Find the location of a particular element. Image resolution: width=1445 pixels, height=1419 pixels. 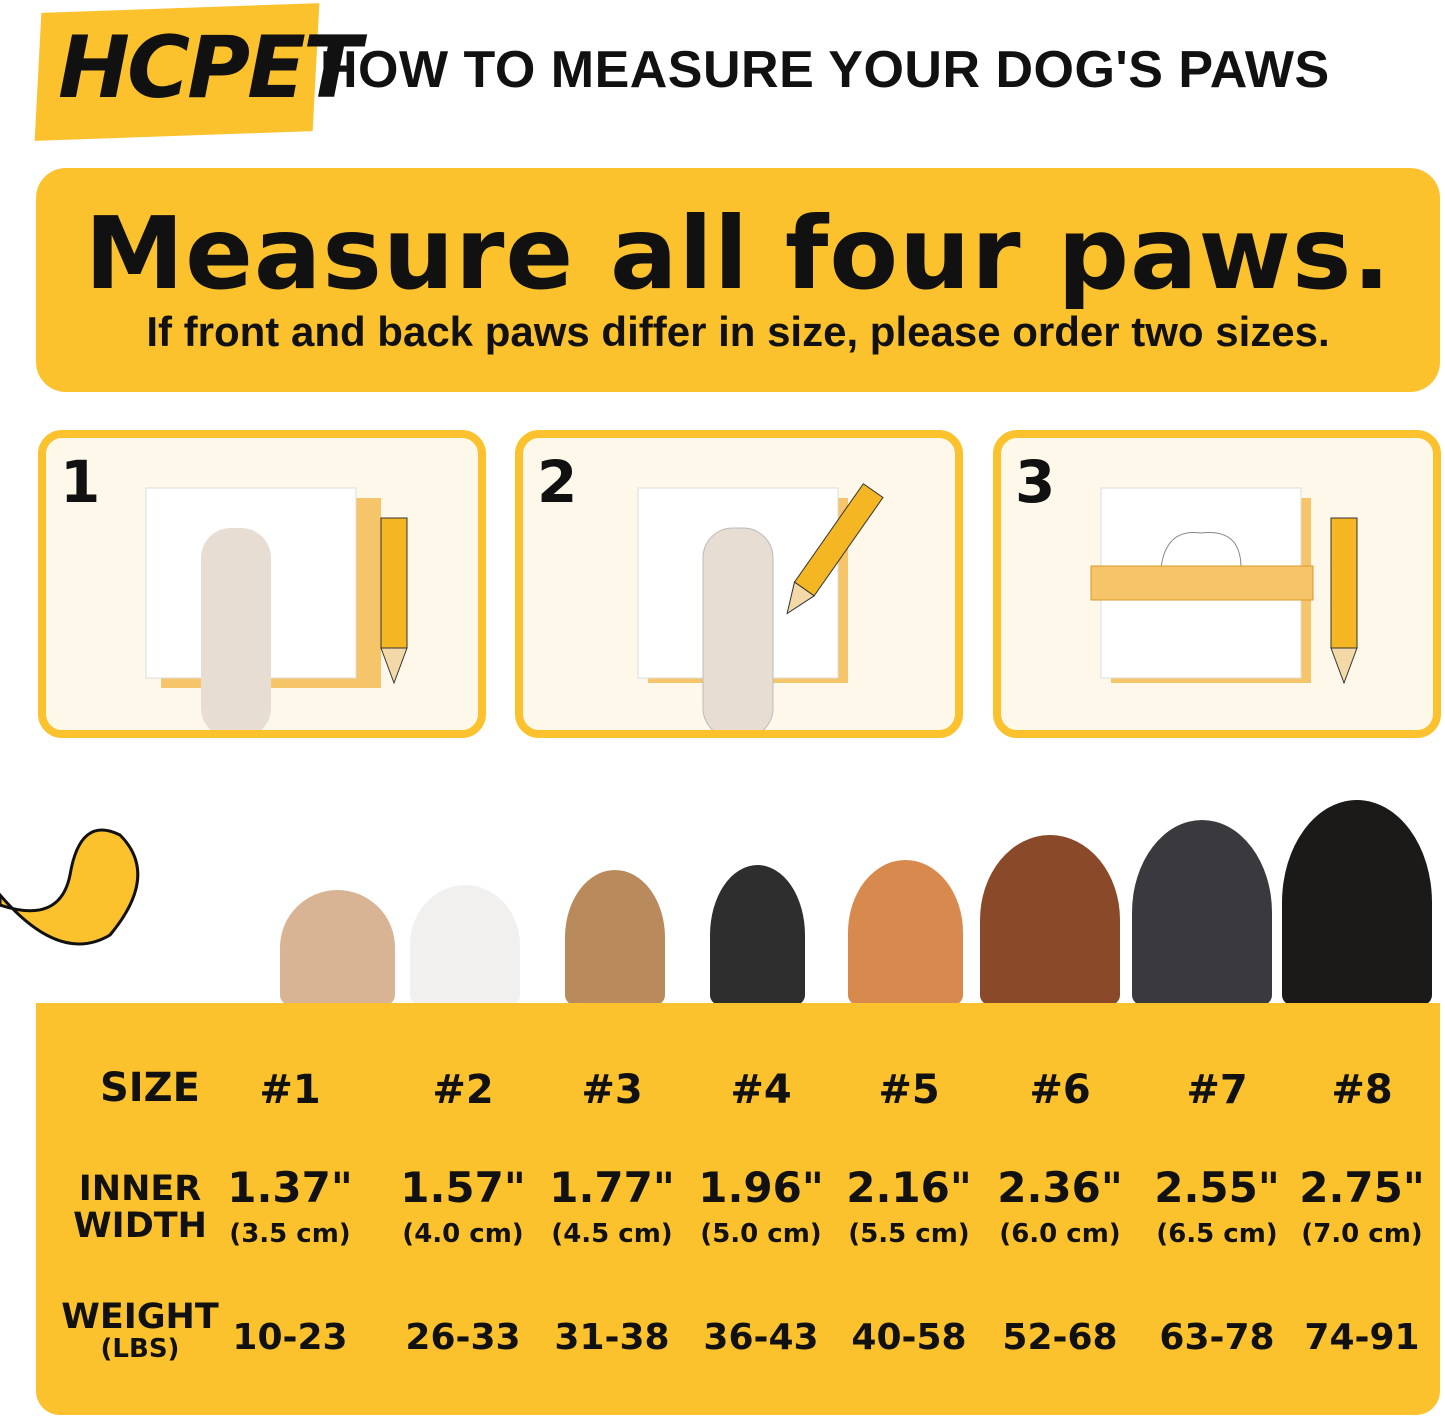

chihuahua-image is located at coordinates (337, 947).